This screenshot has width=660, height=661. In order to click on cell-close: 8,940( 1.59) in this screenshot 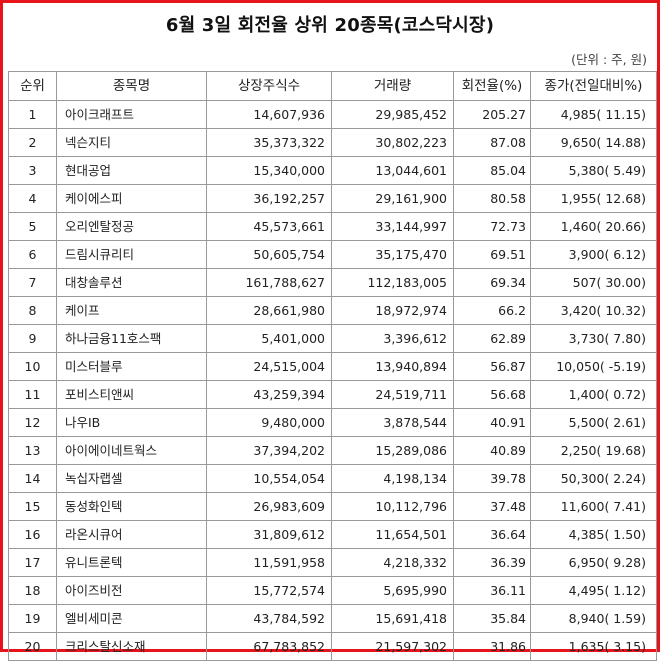, I will do `click(593, 618)`.